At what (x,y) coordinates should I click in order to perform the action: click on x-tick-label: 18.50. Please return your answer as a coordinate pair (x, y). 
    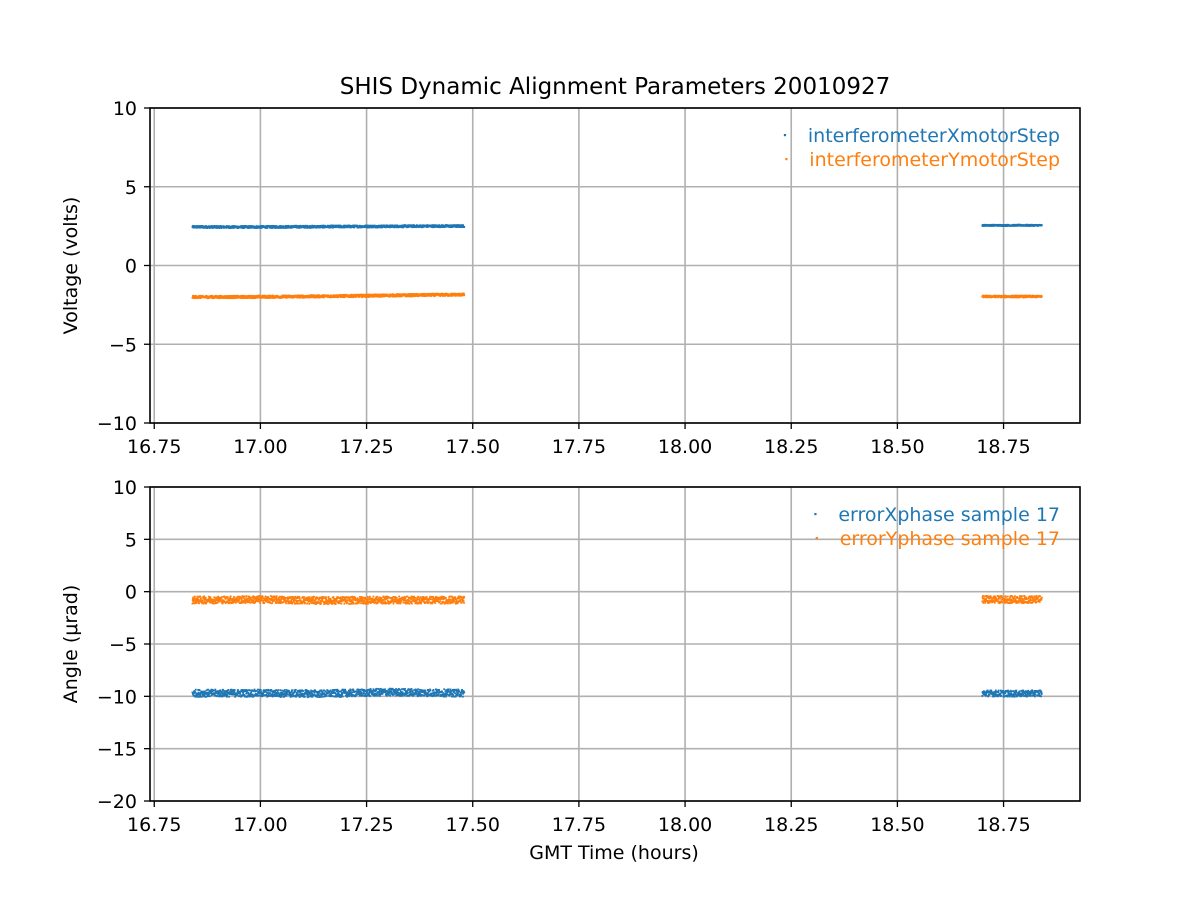
    Looking at the image, I should click on (897, 447).